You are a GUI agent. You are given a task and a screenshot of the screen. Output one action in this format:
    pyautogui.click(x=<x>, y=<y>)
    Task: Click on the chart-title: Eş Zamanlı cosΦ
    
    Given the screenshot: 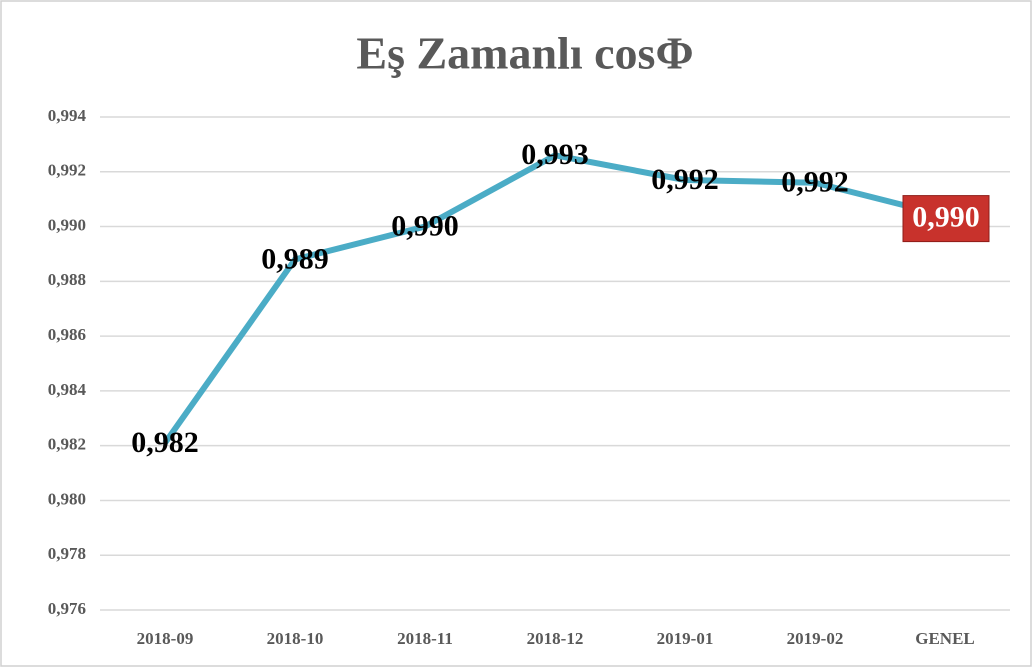 What is the action you would take?
    pyautogui.click(x=524, y=53)
    